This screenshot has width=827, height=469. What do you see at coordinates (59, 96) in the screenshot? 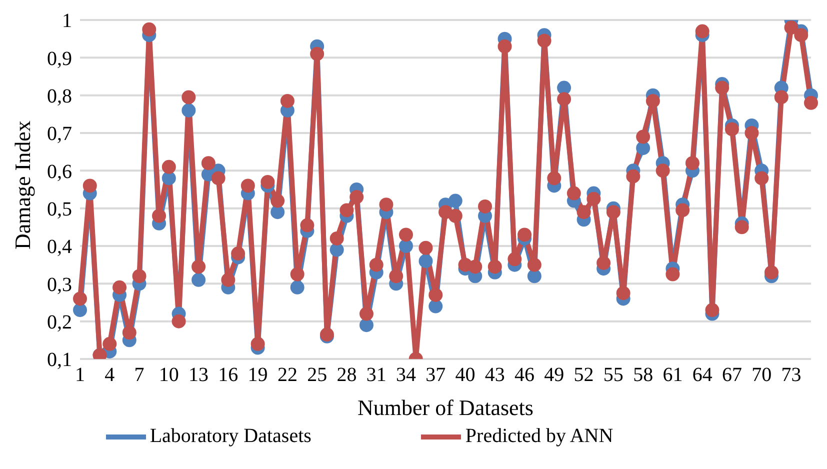
I see `y-tick-label: 0,8` at bounding box center [59, 96].